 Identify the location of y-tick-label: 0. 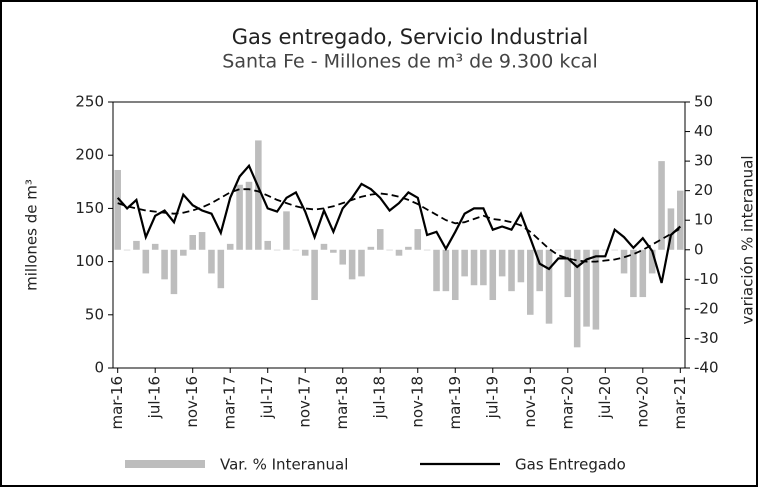
(99, 368).